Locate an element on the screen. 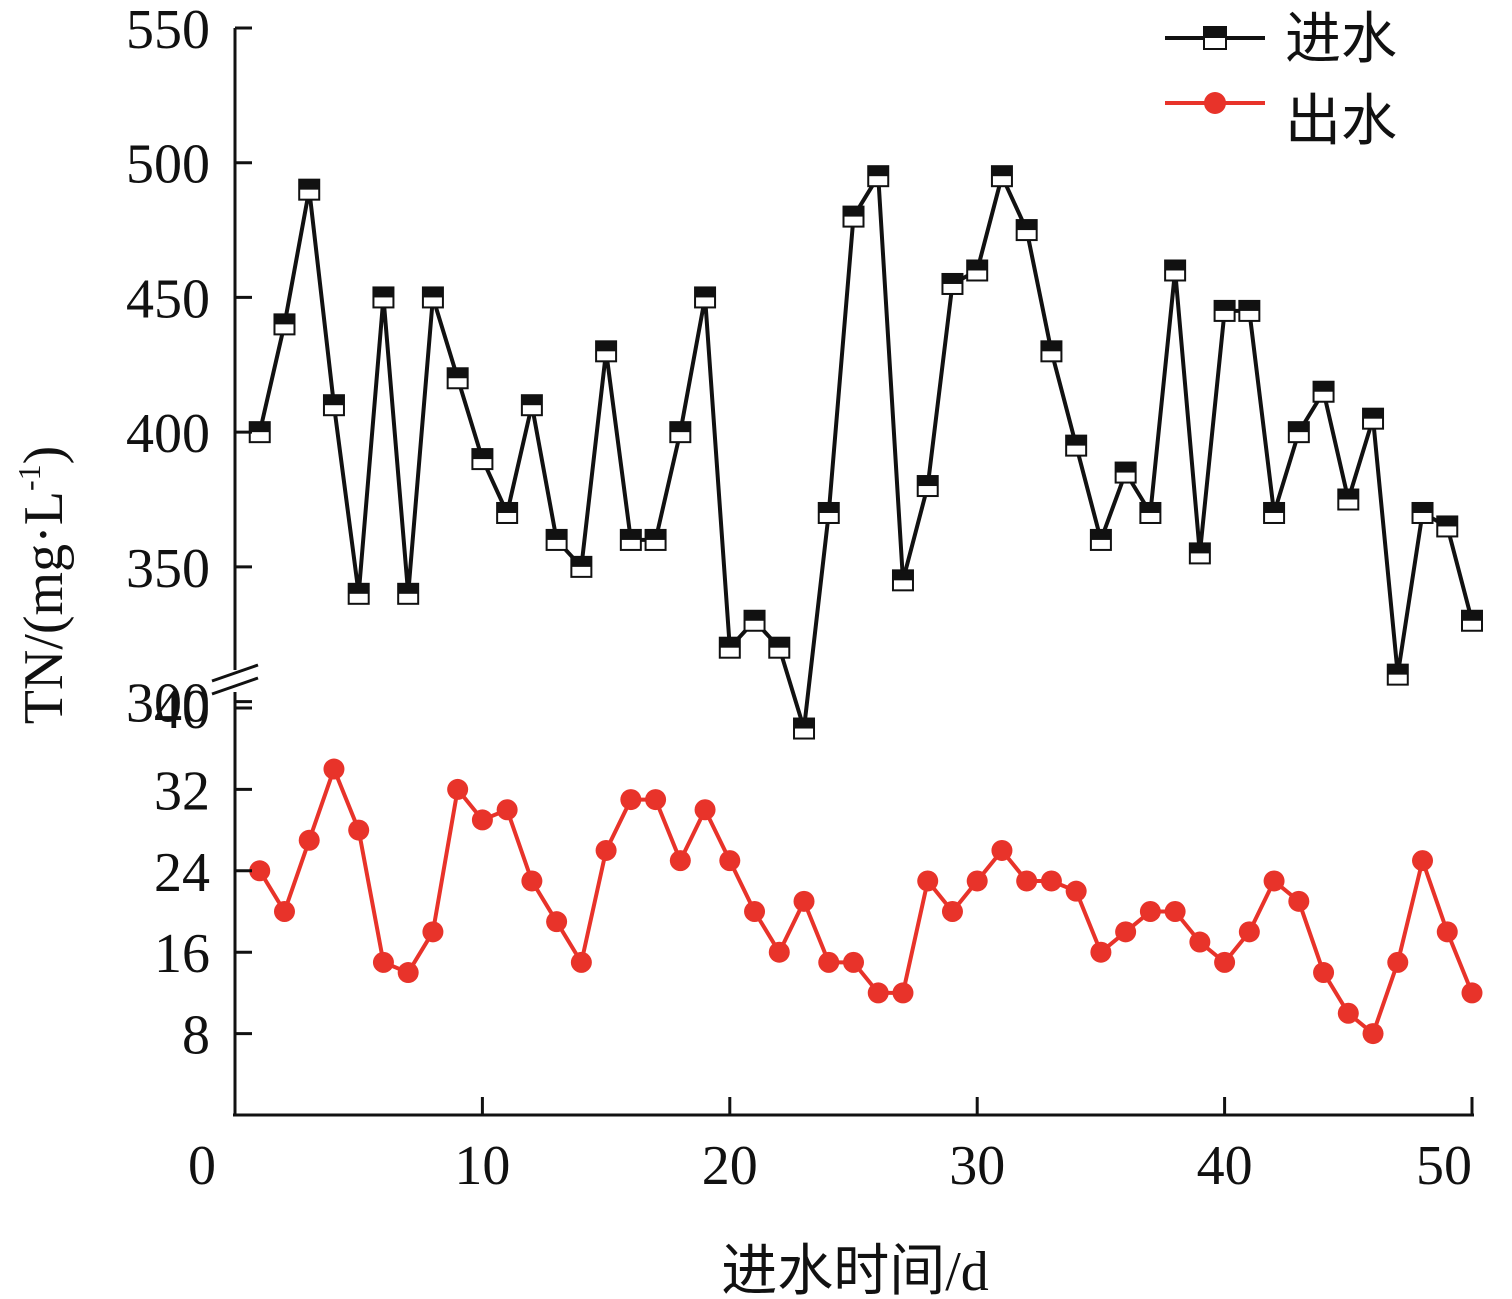 The width and height of the screenshot is (1512, 1299). y-tick-label: 8 is located at coordinates (196, 1036).